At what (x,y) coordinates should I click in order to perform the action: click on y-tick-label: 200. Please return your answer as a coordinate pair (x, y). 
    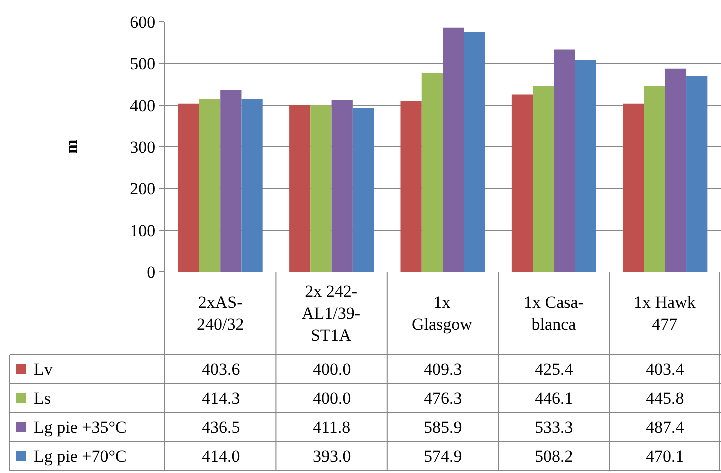
    Looking at the image, I should click on (143, 189).